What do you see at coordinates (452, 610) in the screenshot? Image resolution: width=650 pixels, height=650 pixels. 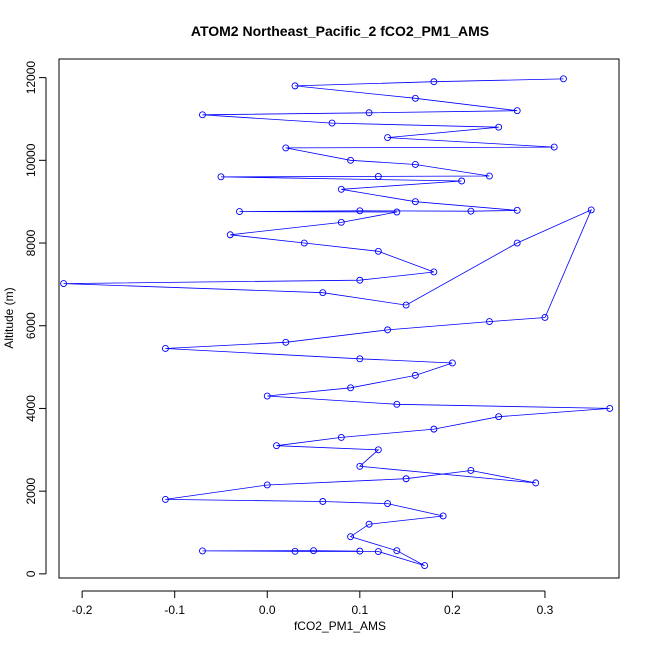 I see `x-tick-label: 0.2` at bounding box center [452, 610].